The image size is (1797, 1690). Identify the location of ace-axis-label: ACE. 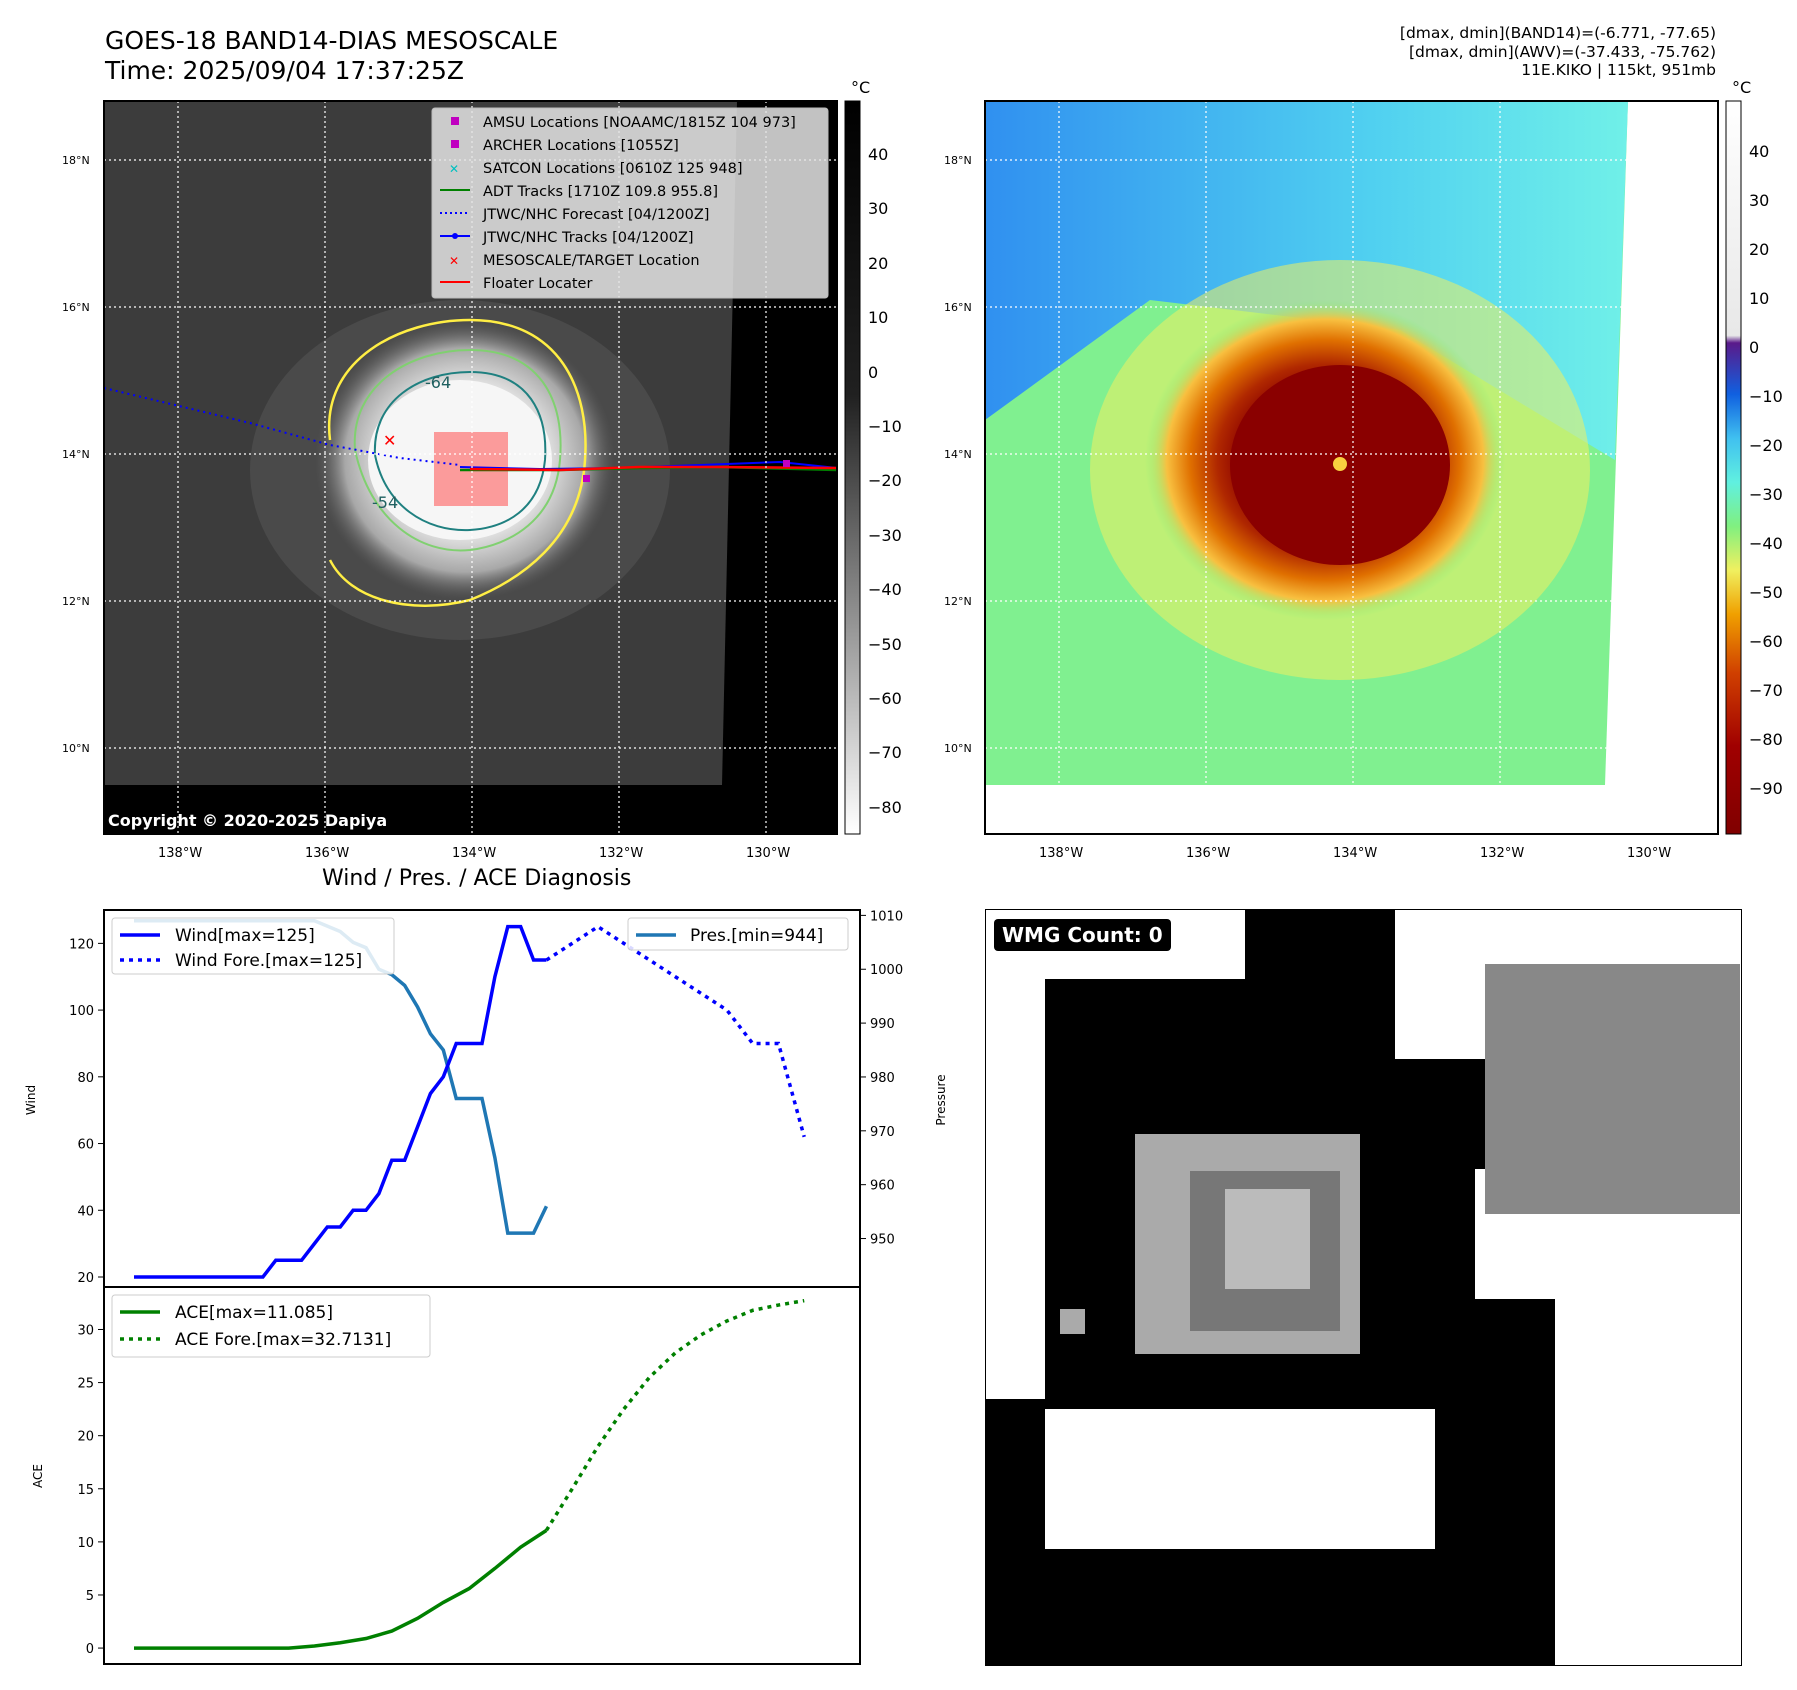
(38, 1476).